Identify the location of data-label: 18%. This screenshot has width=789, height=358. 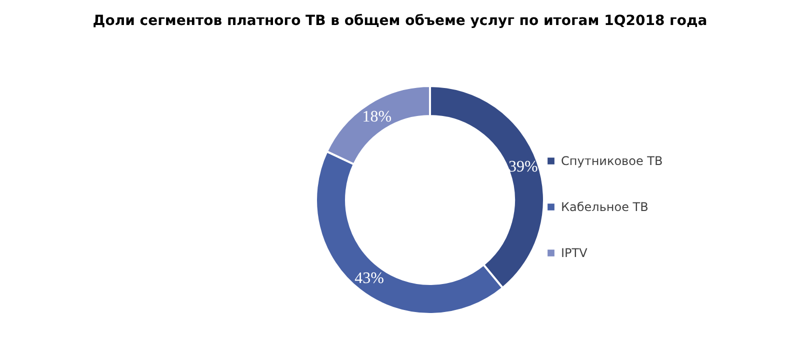
(377, 117).